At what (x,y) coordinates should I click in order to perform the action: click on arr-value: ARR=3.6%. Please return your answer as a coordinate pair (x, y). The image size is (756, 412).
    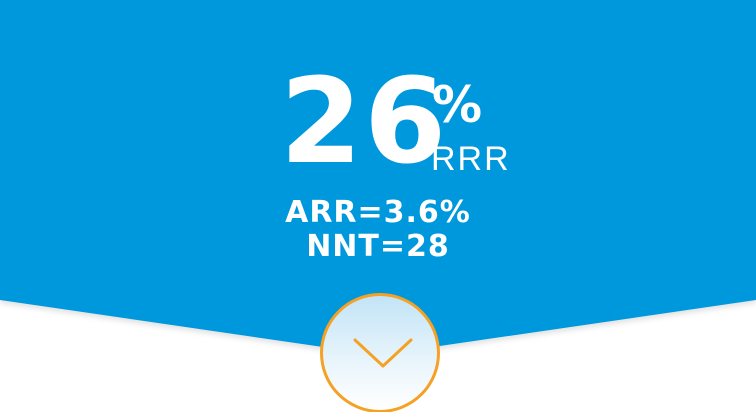
    Looking at the image, I should click on (378, 212).